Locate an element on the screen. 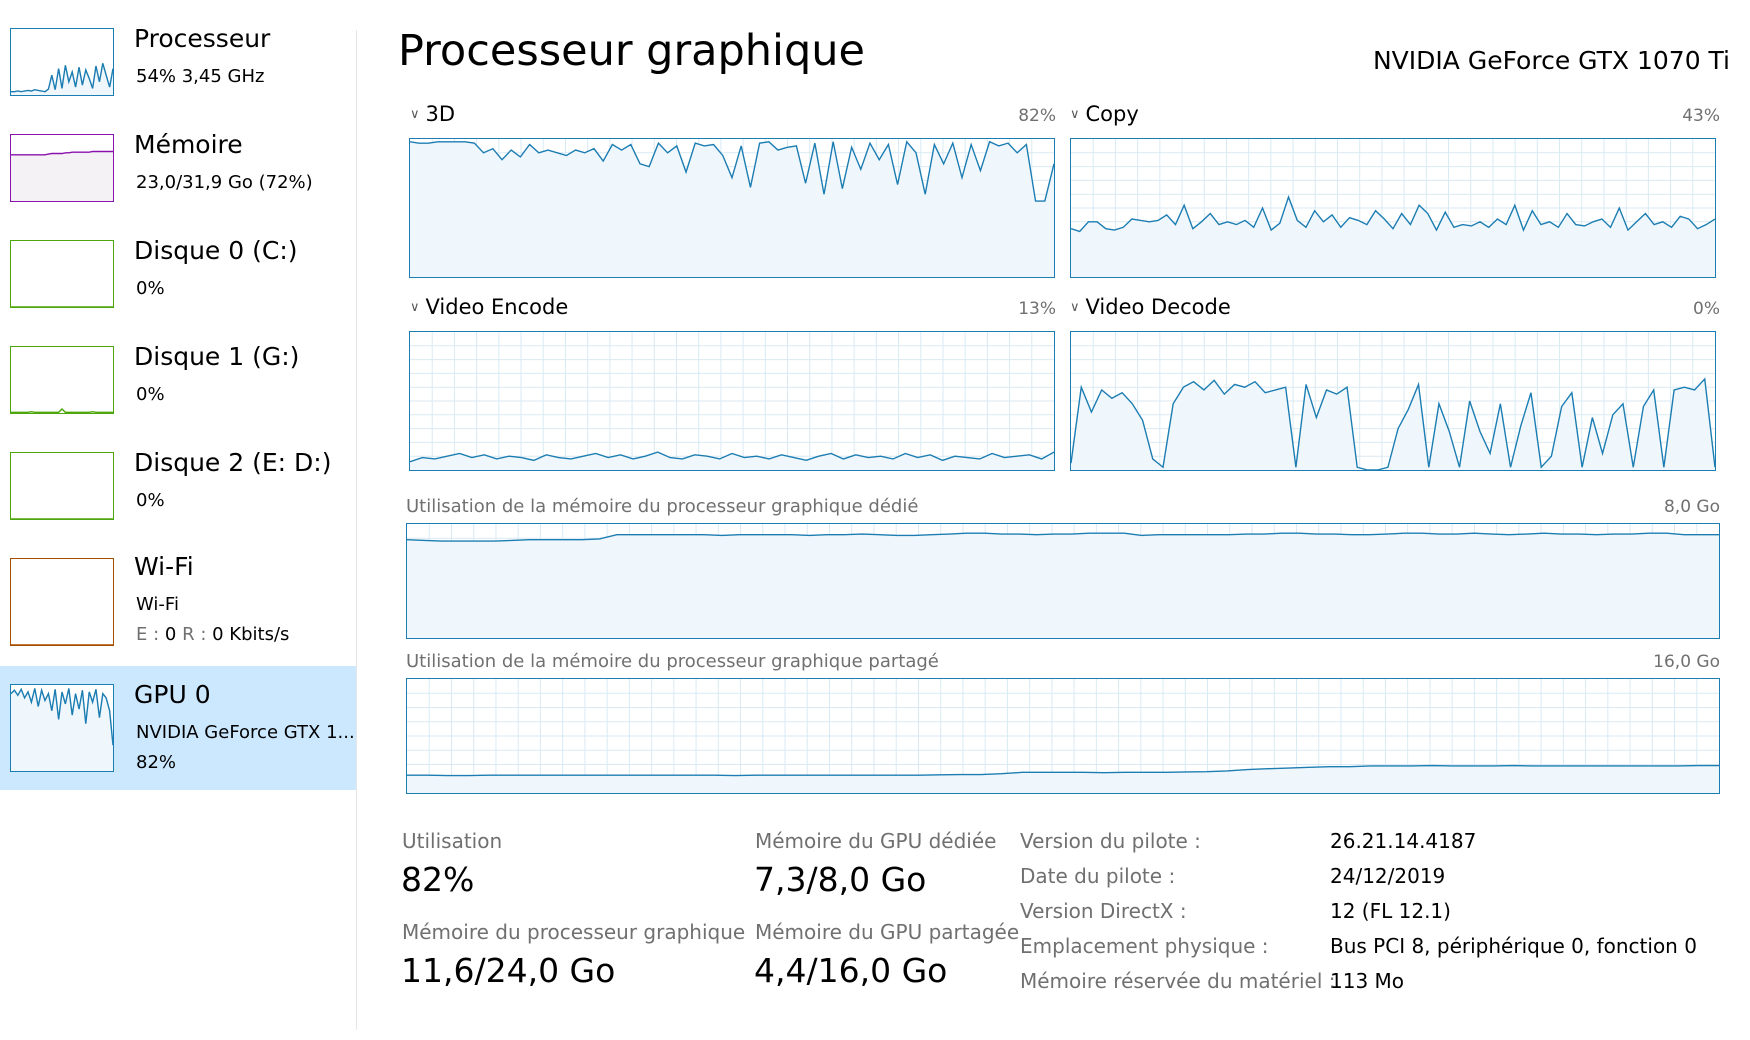 The image size is (1750, 1040). sidebar-item-detail: 23,0/31,9 Go (72%) is located at coordinates (224, 182).